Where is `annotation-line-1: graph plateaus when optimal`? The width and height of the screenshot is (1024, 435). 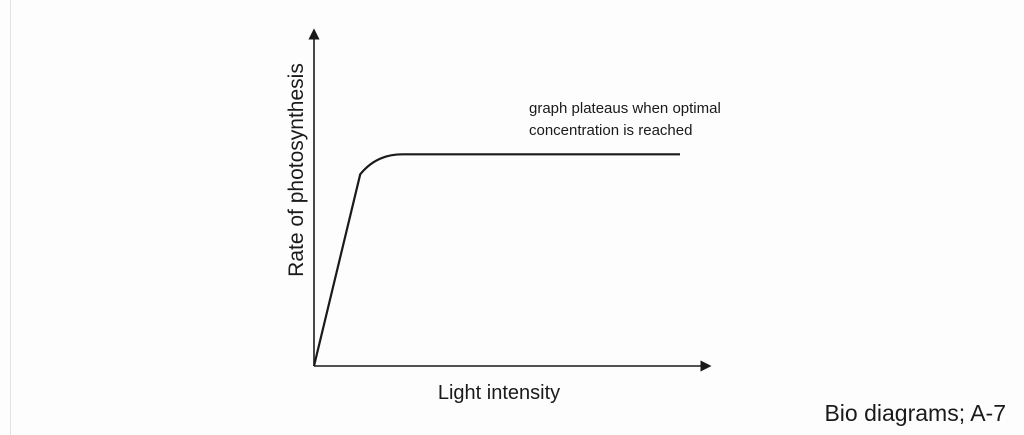
annotation-line-1: graph plateaus when optimal is located at coordinates (625, 108).